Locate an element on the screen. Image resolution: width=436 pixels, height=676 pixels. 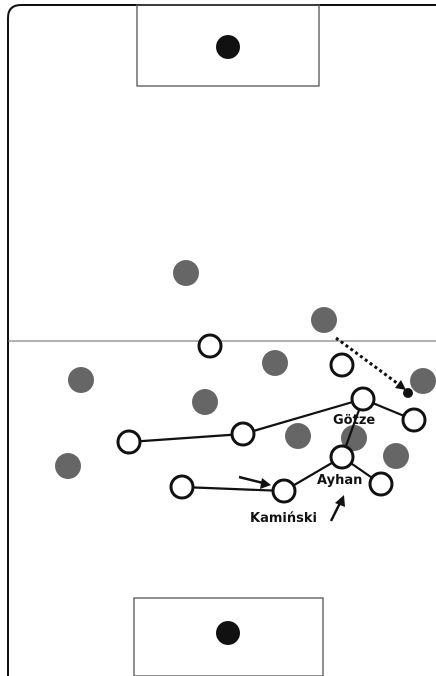
top-penalty-spot-icon is located at coordinates (228, 47).